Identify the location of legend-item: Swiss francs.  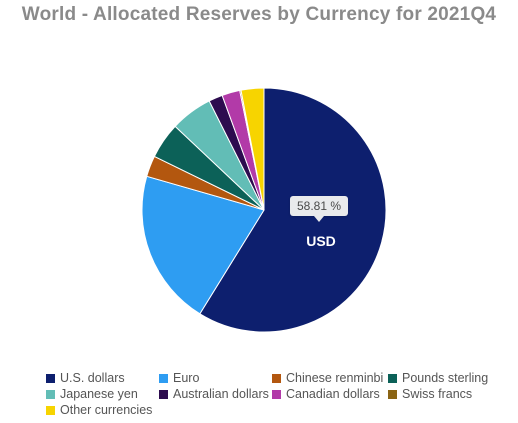
(443, 394).